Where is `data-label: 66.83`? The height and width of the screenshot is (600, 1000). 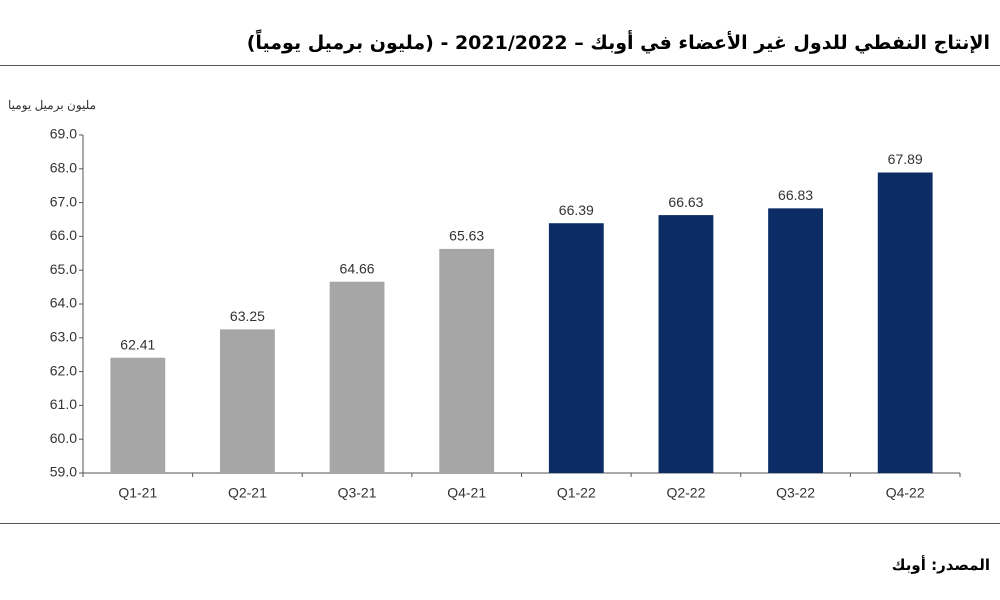
data-label: 66.83 is located at coordinates (795, 195).